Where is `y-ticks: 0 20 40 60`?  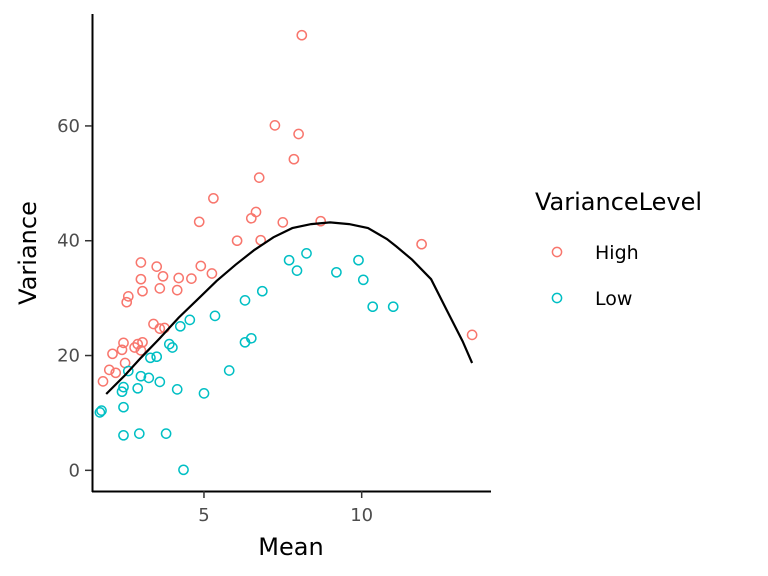 y-ticks: 0 20 40 60 is located at coordinates (74, 298).